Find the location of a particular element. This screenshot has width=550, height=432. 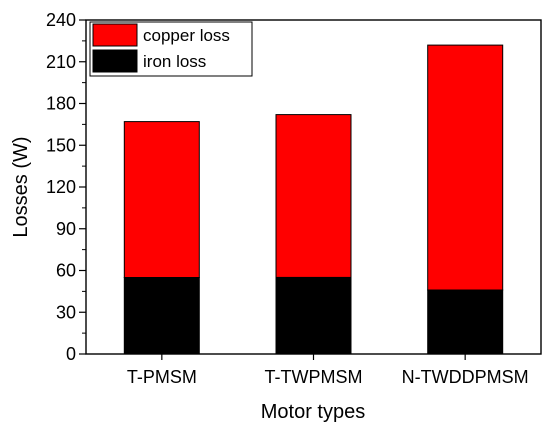

legend-label-iron-loss: iron loss is located at coordinates (174, 61).